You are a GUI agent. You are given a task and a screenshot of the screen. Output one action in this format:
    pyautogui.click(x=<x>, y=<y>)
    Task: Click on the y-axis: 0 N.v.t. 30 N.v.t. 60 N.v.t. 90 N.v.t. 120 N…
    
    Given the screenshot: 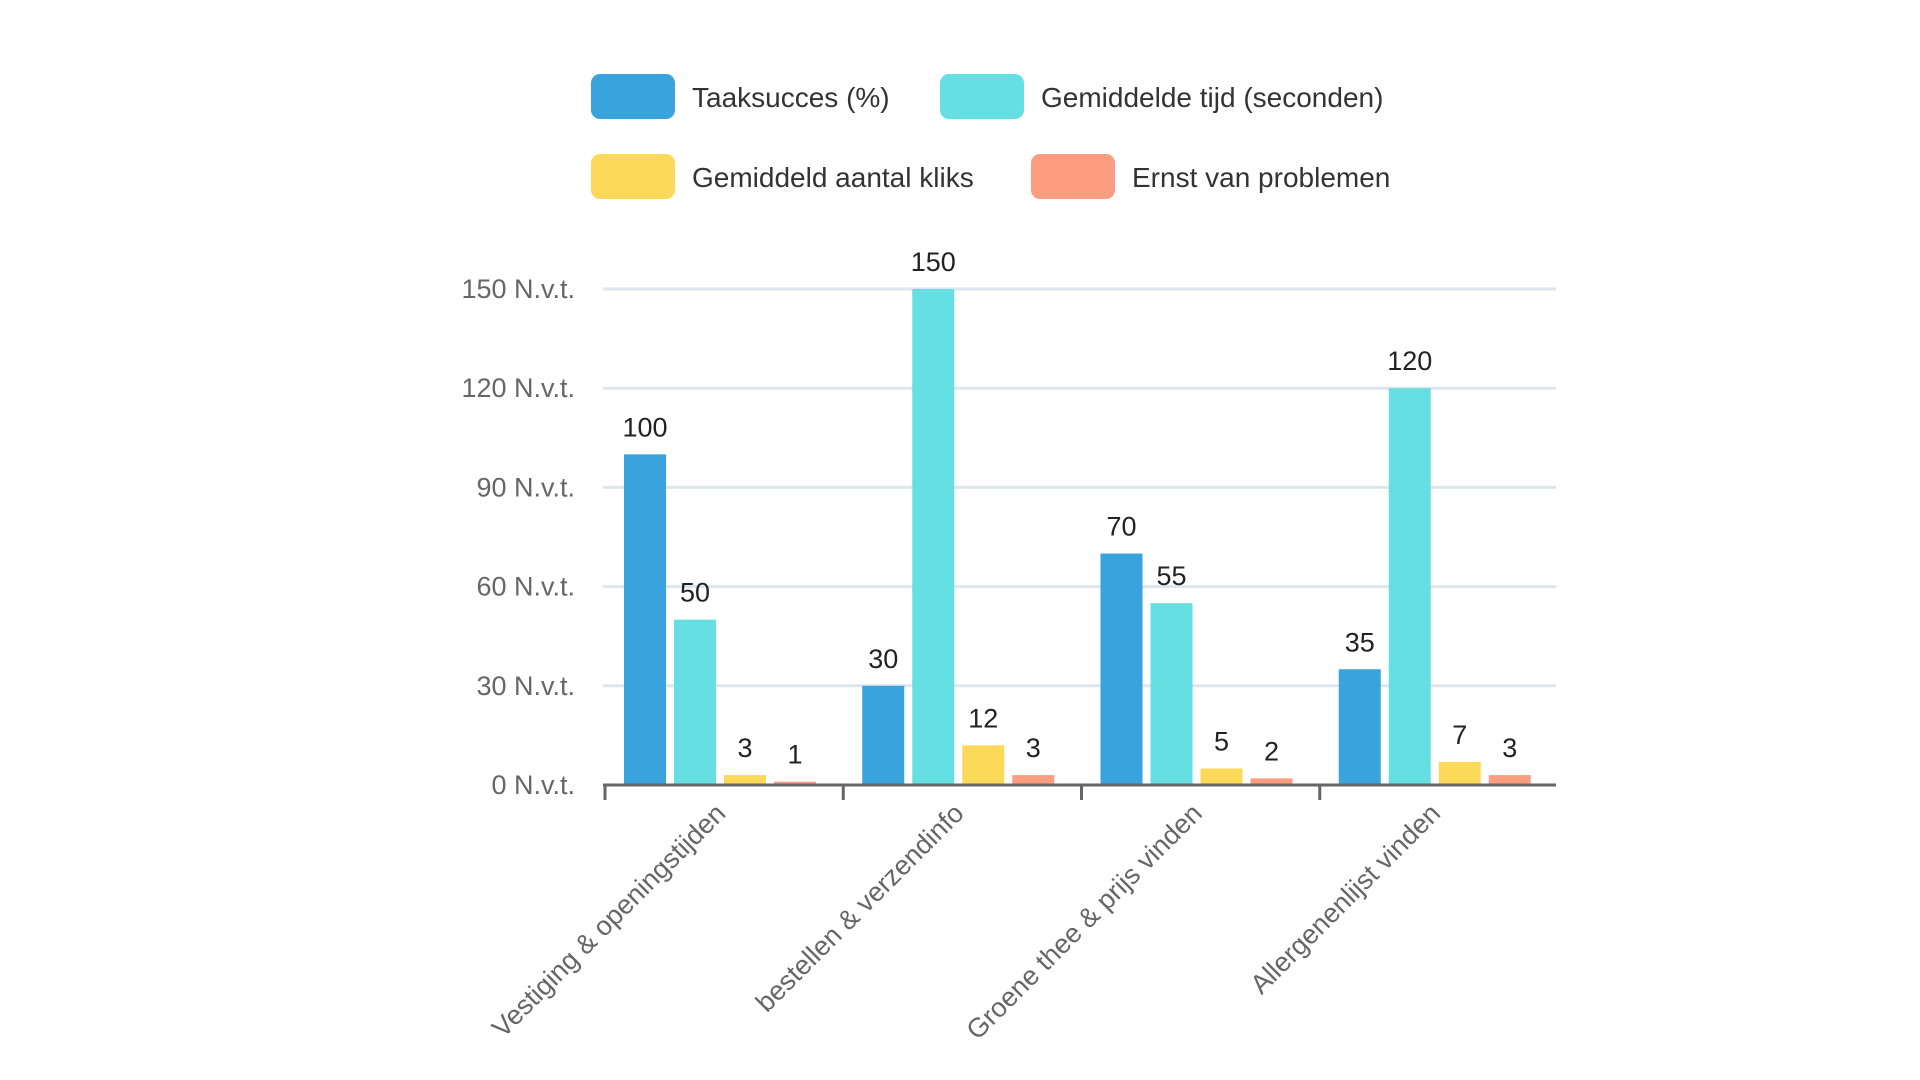 What is the action you would take?
    pyautogui.click(x=518, y=537)
    